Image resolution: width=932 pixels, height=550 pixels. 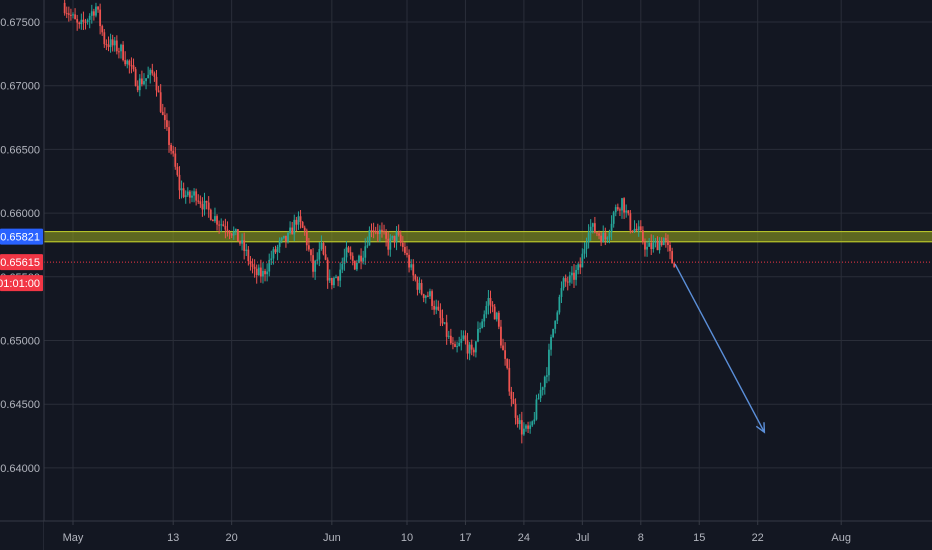 I want to click on time-axis-panel, so click(x=488, y=535).